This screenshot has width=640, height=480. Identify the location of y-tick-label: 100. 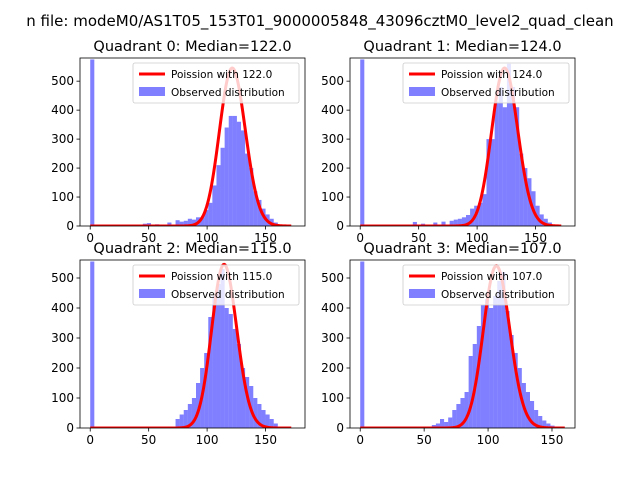
(62, 398).